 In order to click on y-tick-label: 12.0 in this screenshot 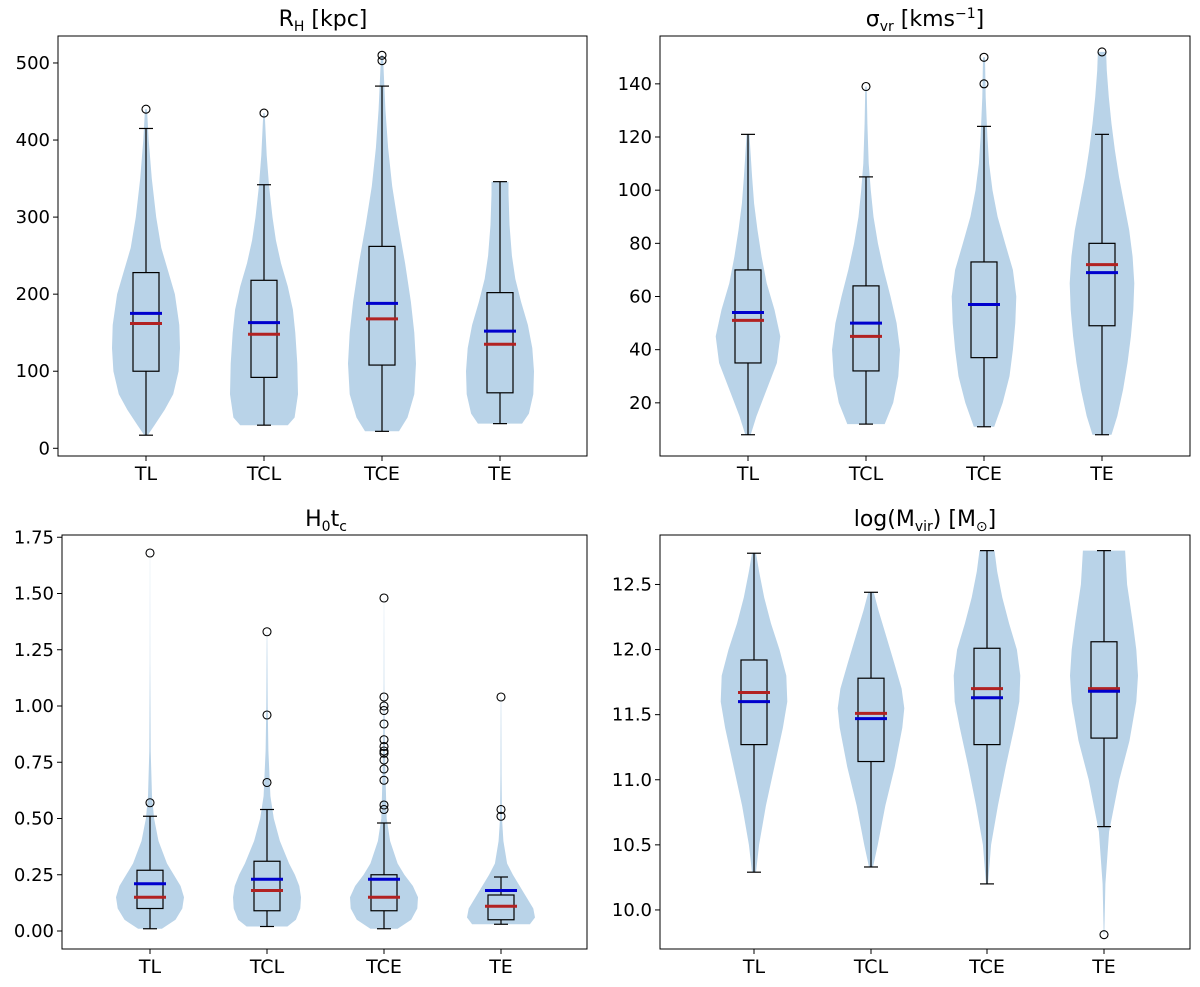, I will do `click(632, 650)`.